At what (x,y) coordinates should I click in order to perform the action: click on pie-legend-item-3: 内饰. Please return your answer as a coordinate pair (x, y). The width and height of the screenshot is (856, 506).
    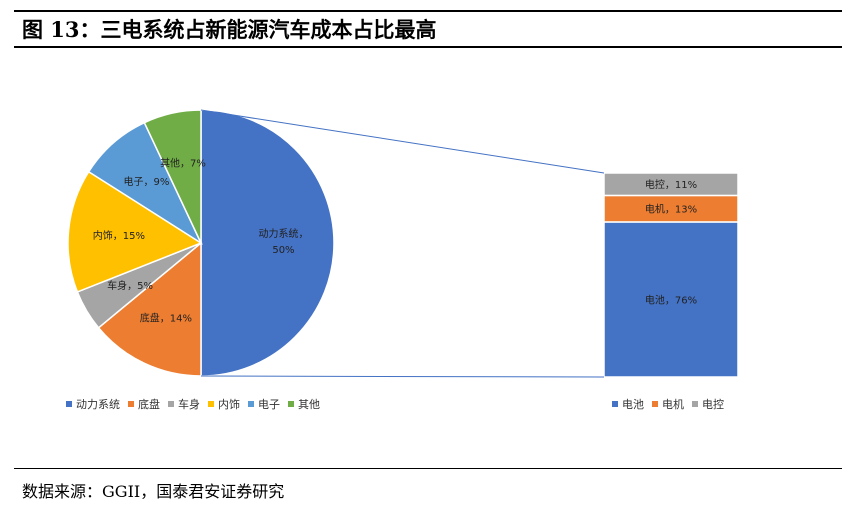
    Looking at the image, I should click on (224, 404).